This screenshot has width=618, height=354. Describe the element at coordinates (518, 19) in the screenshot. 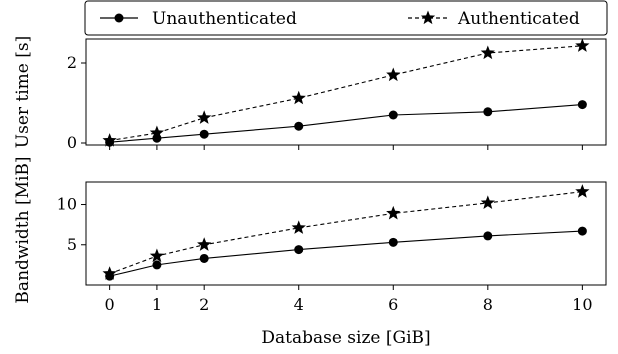

I see `legend-label-authenticated: Authenticated` at that location.